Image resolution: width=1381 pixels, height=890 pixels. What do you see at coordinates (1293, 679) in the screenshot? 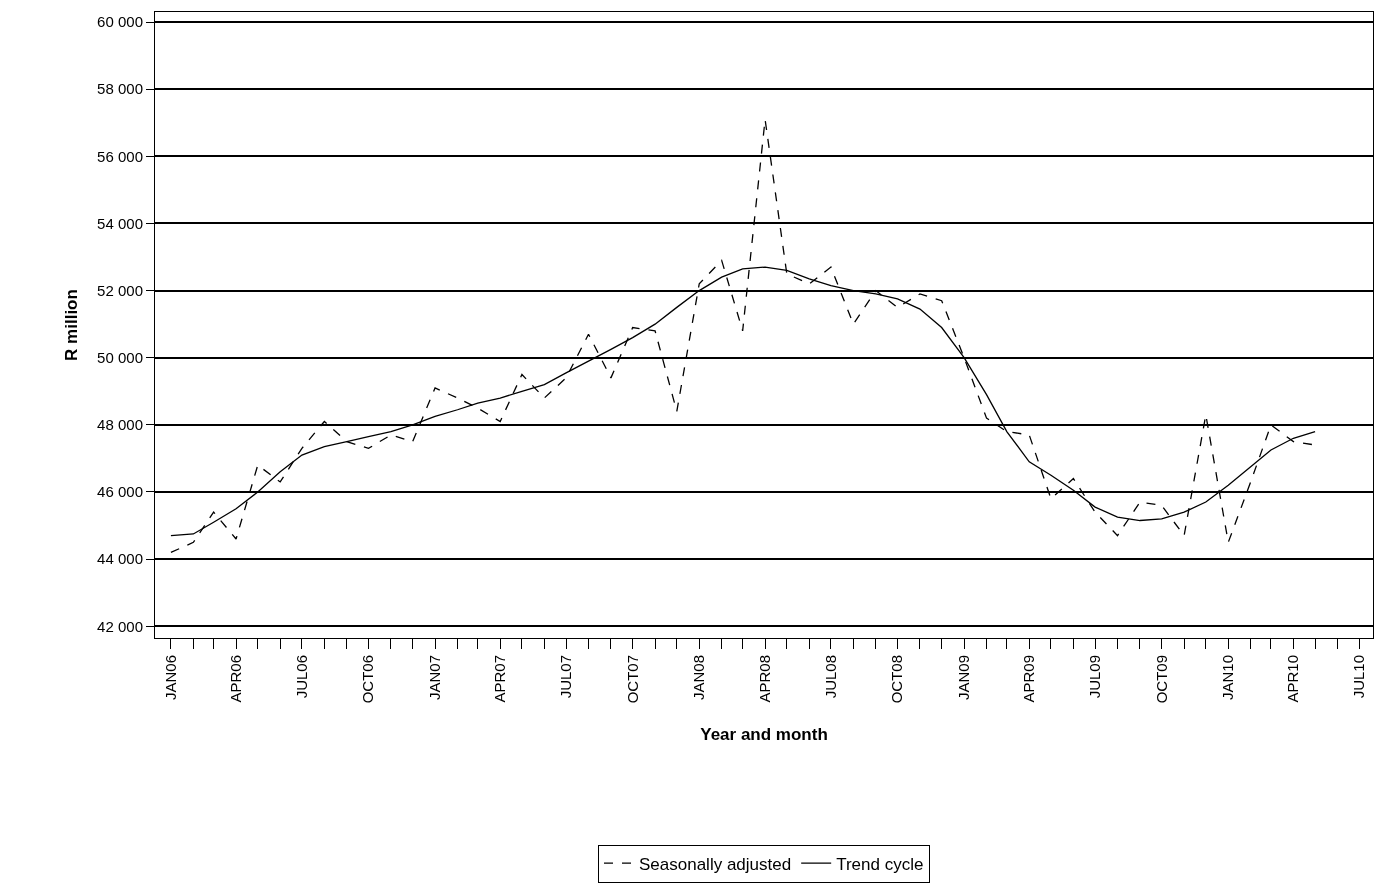
I see `x-tick-label: APR10` at bounding box center [1293, 679].